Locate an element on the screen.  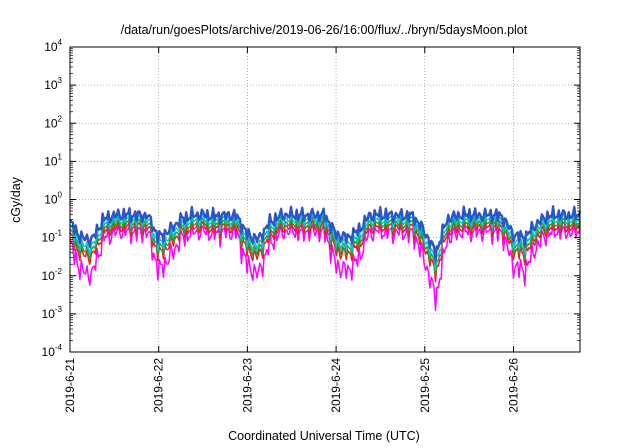
x-tick-label: 2019-6-26 is located at coordinates (513, 385).